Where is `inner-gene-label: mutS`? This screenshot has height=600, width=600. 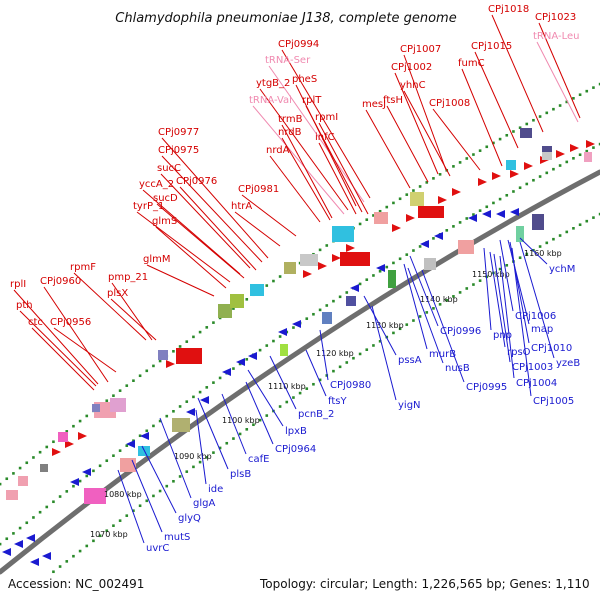 inner-gene-label: mutS is located at coordinates (177, 537).